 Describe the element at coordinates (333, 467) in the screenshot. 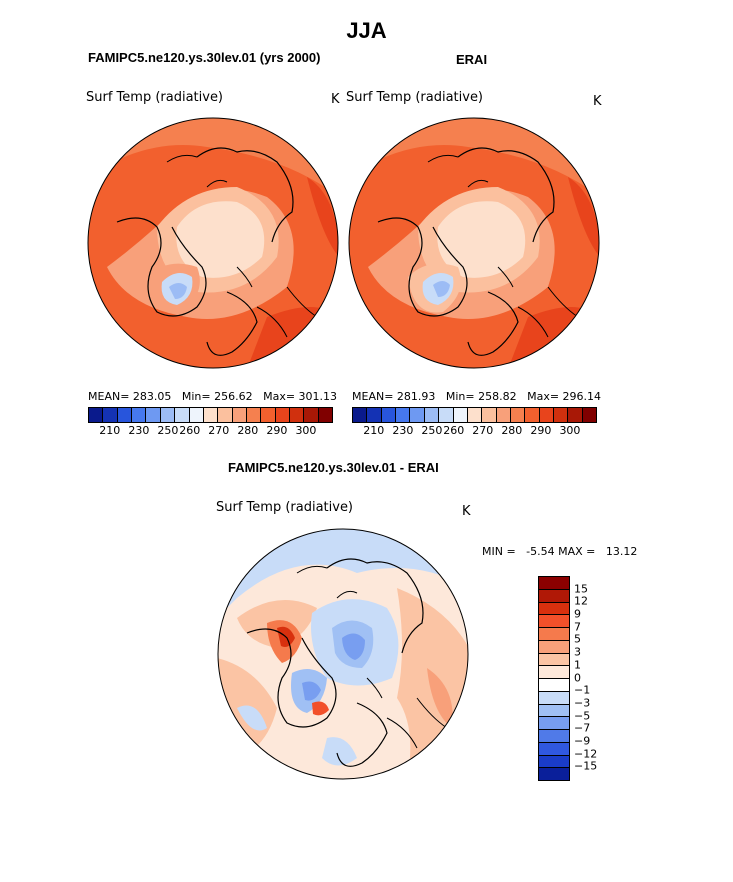

I see `diff-panel-title: FAMIPC5.ne120.ys.30lev.01 - ERAI` at that location.